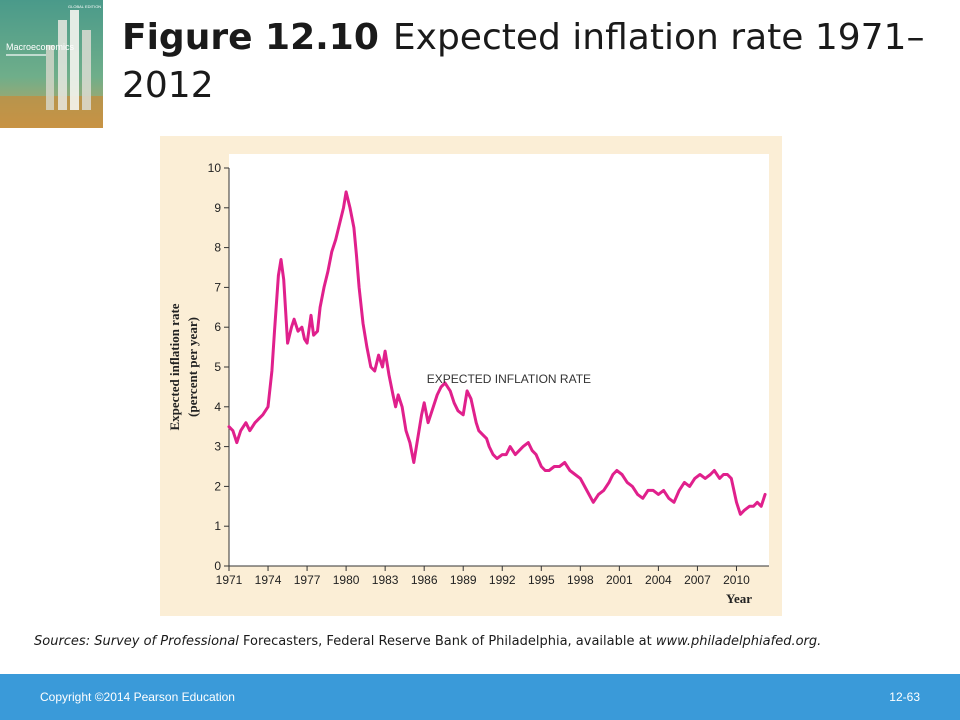  I want to click on figure-number: Figure 12.10, so click(250, 37).